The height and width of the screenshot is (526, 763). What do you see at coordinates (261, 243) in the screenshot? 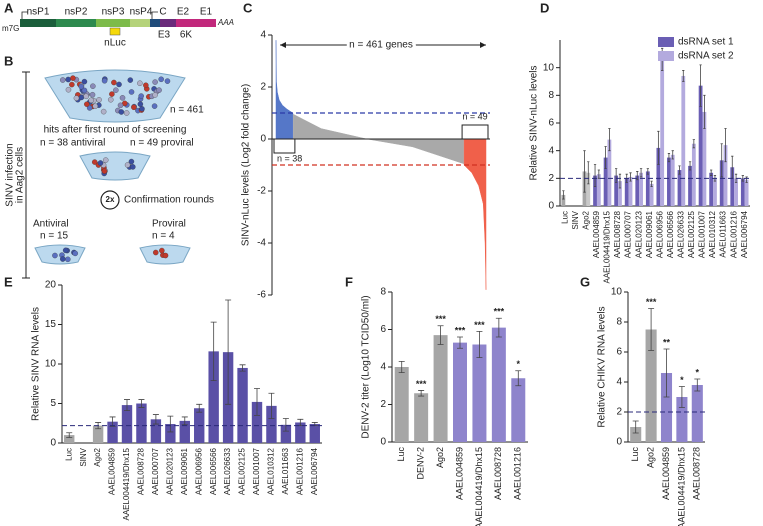
I see `y-tick-label: -4` at bounding box center [261, 243].